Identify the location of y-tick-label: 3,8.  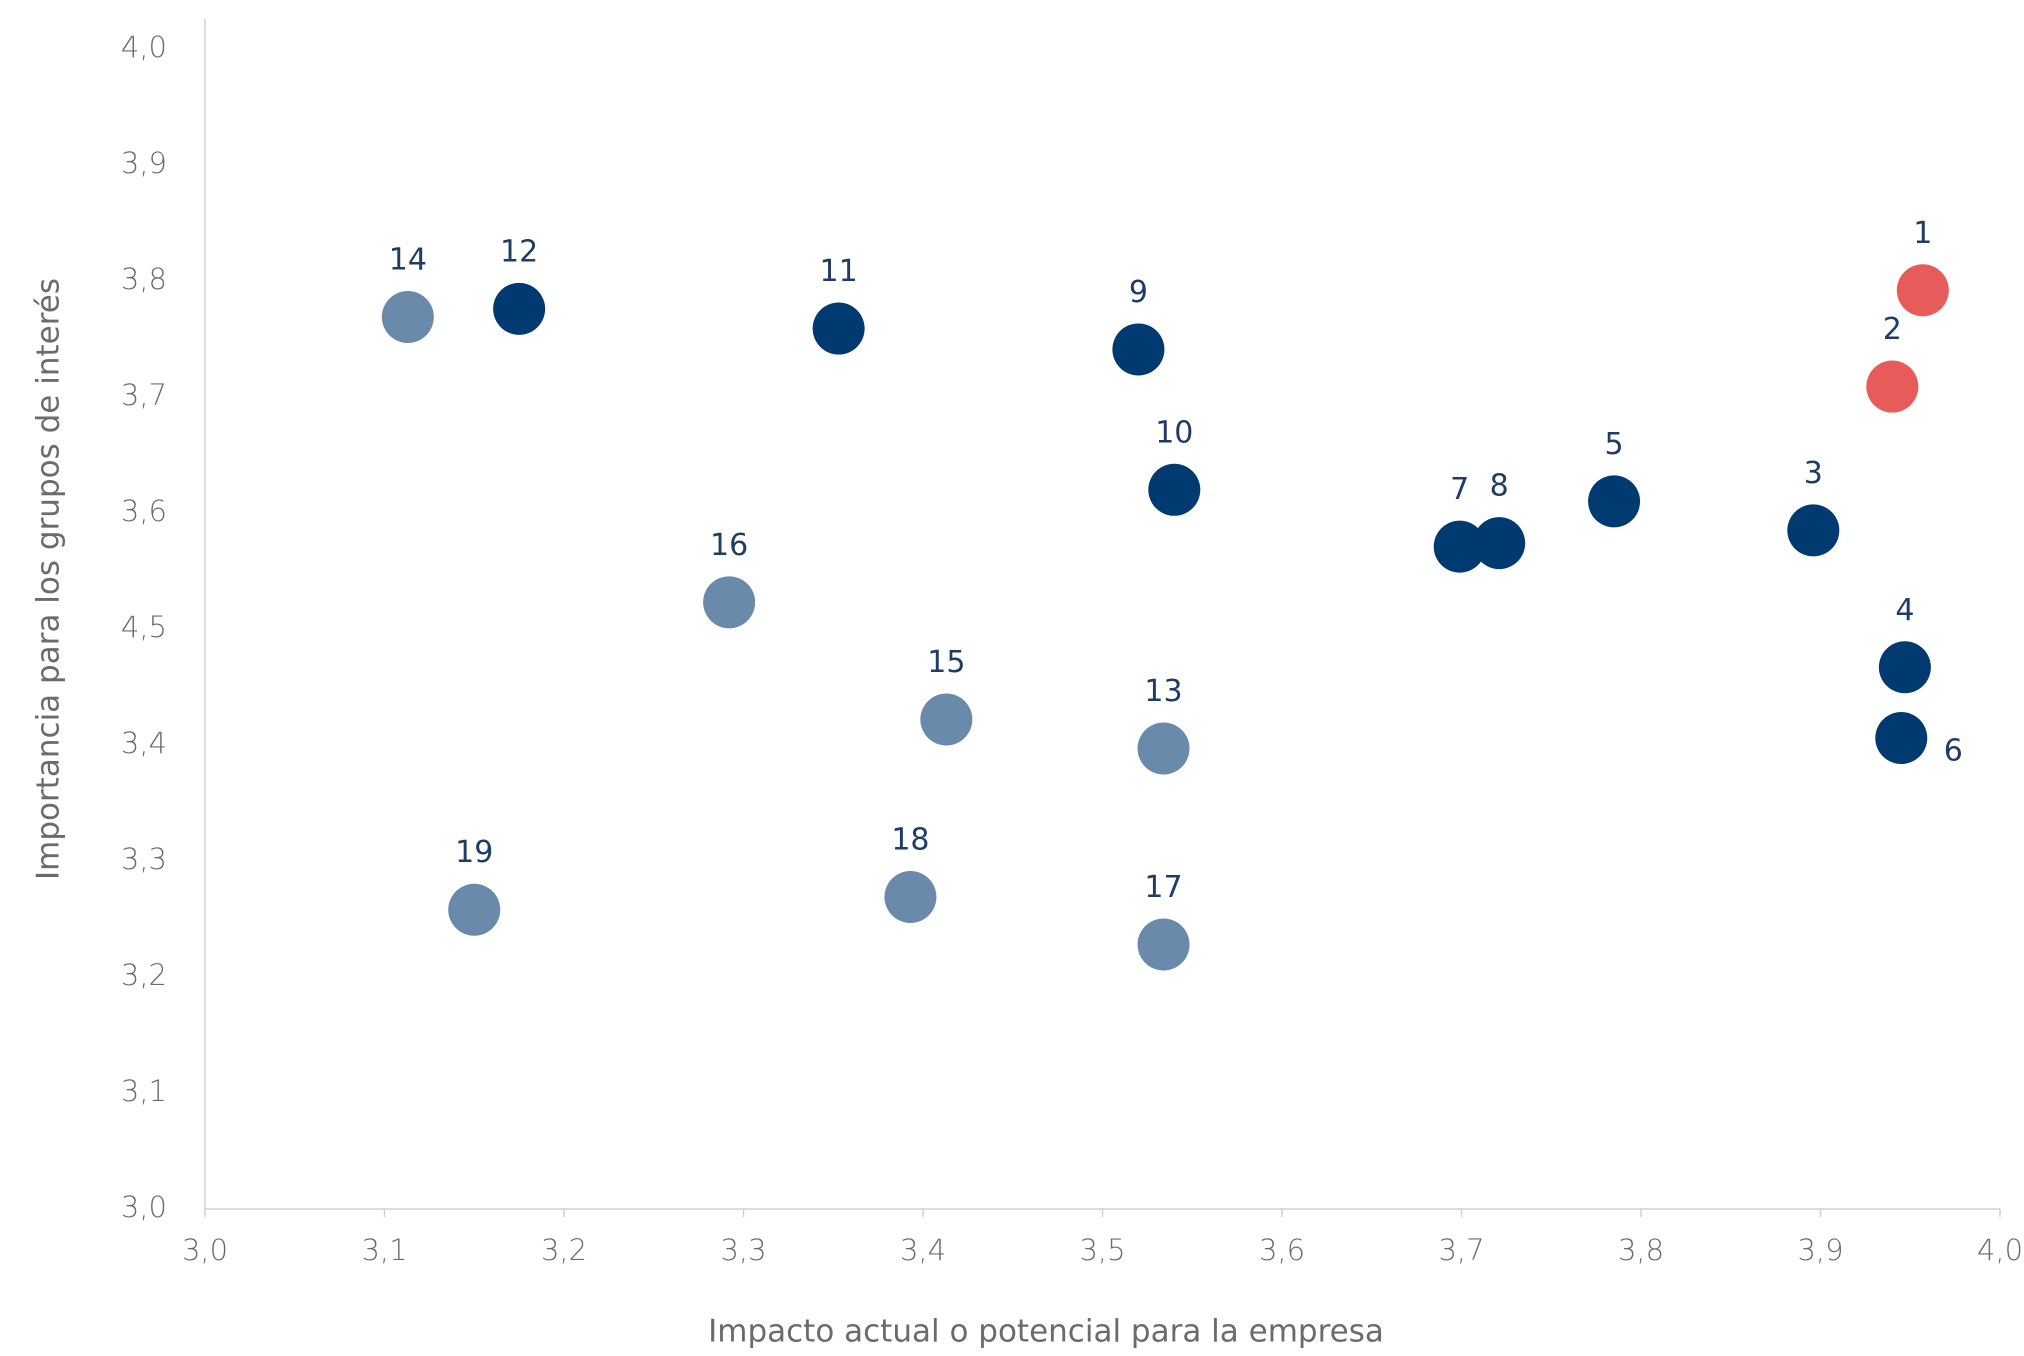
(144, 279).